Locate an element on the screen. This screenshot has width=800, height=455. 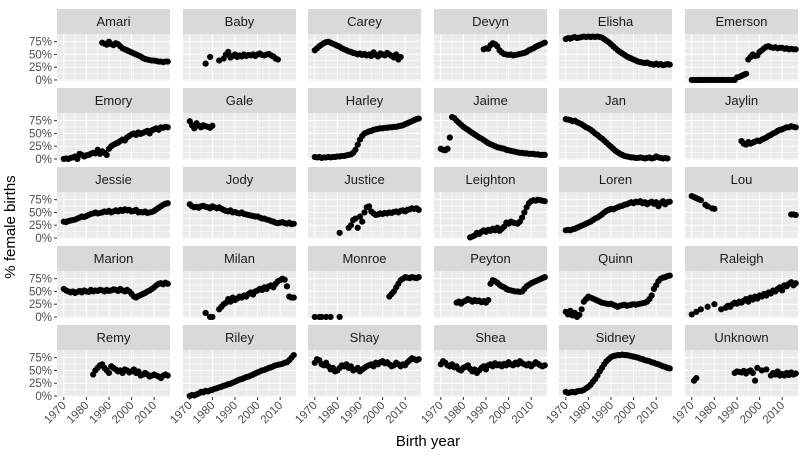
facet-panel: Justice is located at coordinates (365, 203).